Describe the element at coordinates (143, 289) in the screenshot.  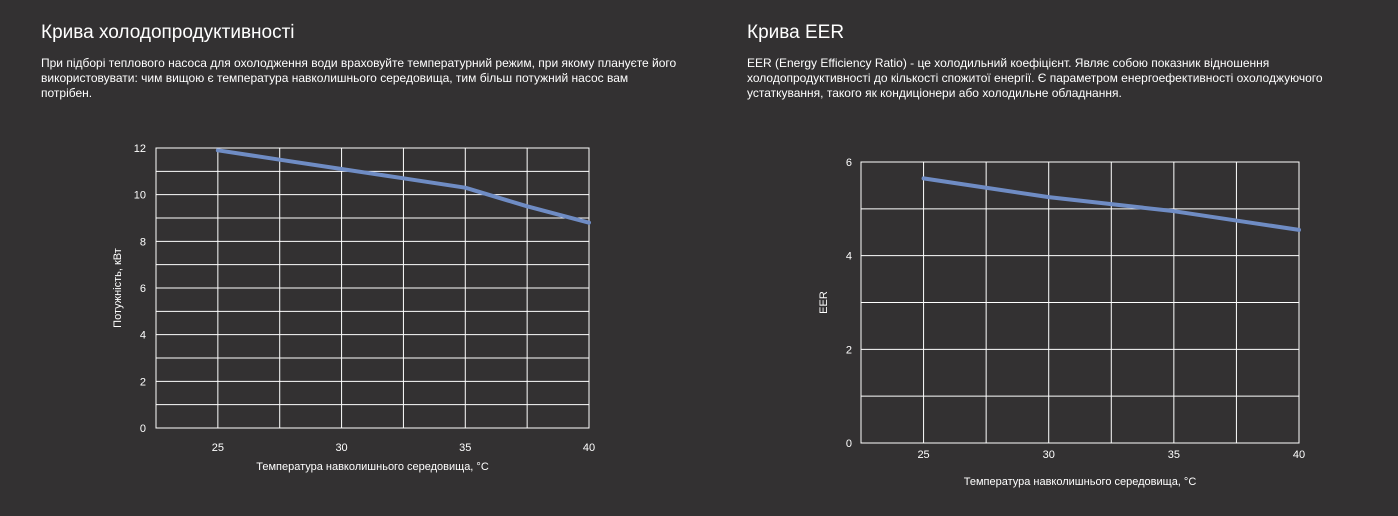
I see `cooling-y-tick-label: 6` at that location.